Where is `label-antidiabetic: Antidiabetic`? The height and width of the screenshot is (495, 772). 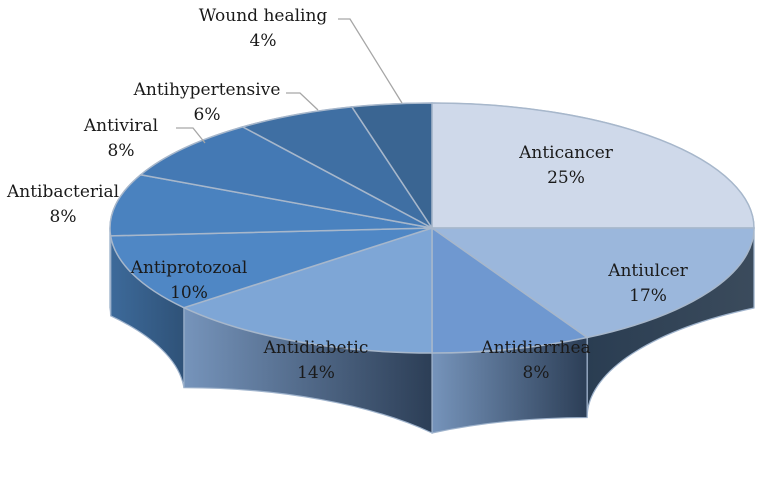 label-antidiabetic: Antidiabetic is located at coordinates (316, 348).